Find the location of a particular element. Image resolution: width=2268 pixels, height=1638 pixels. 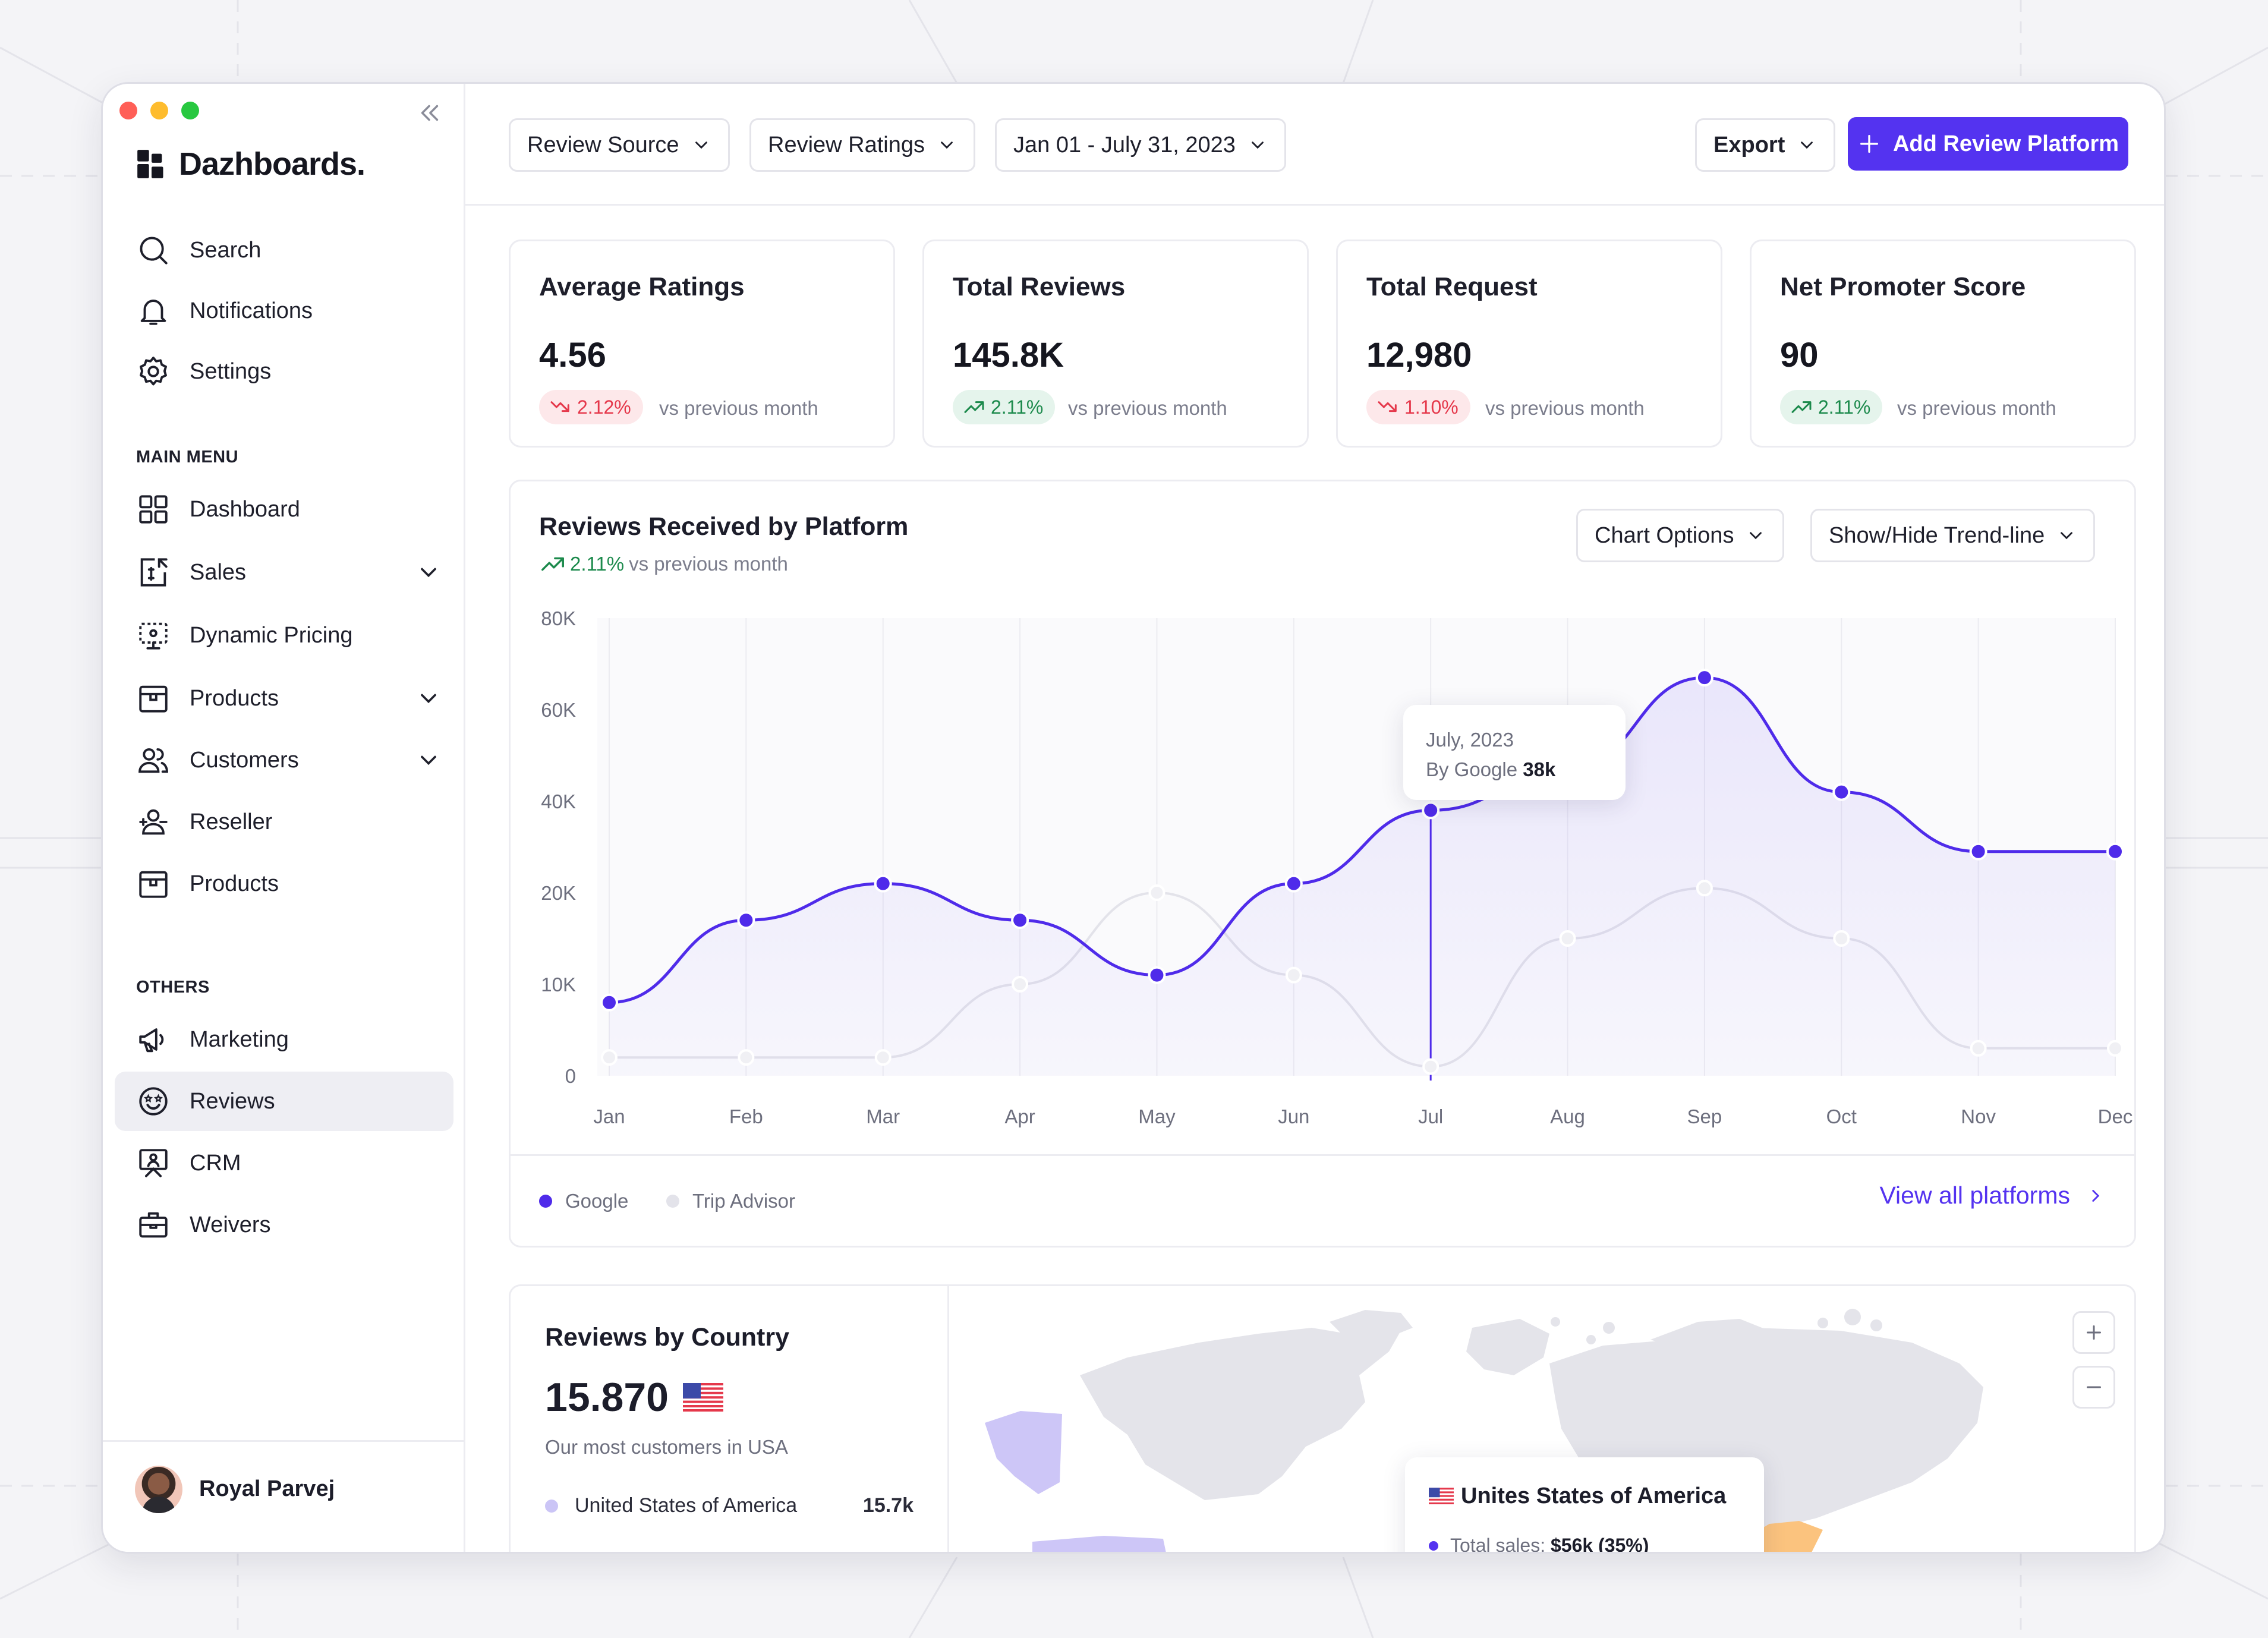

list-item: United States of America 15.7k is located at coordinates (729, 1505).